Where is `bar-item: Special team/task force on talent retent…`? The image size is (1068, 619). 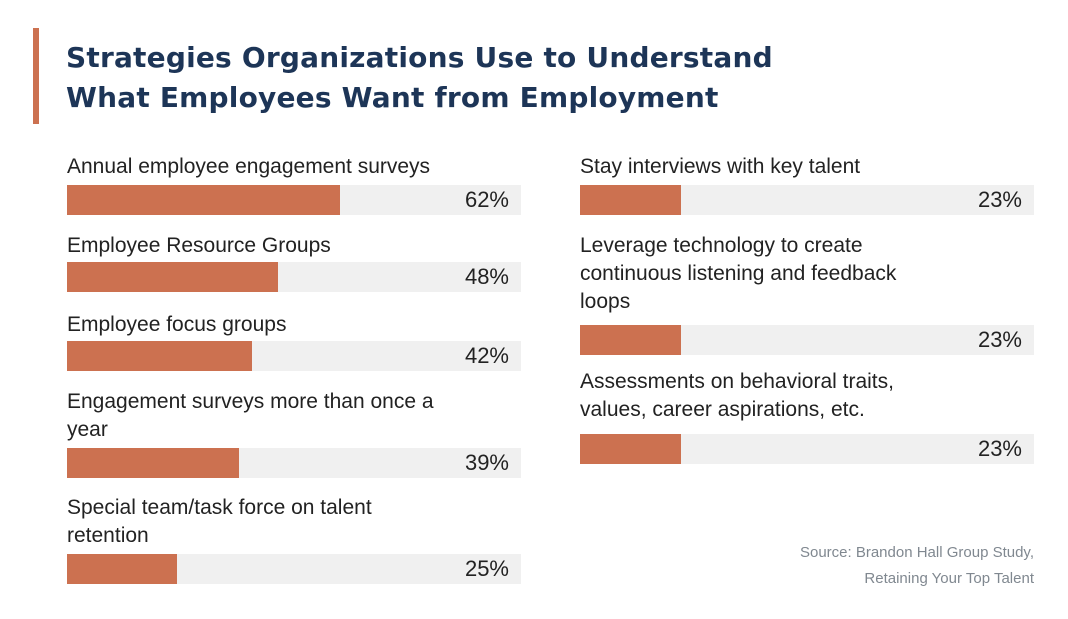
bar-item: Special team/task force on talent retent… is located at coordinates (294, 539).